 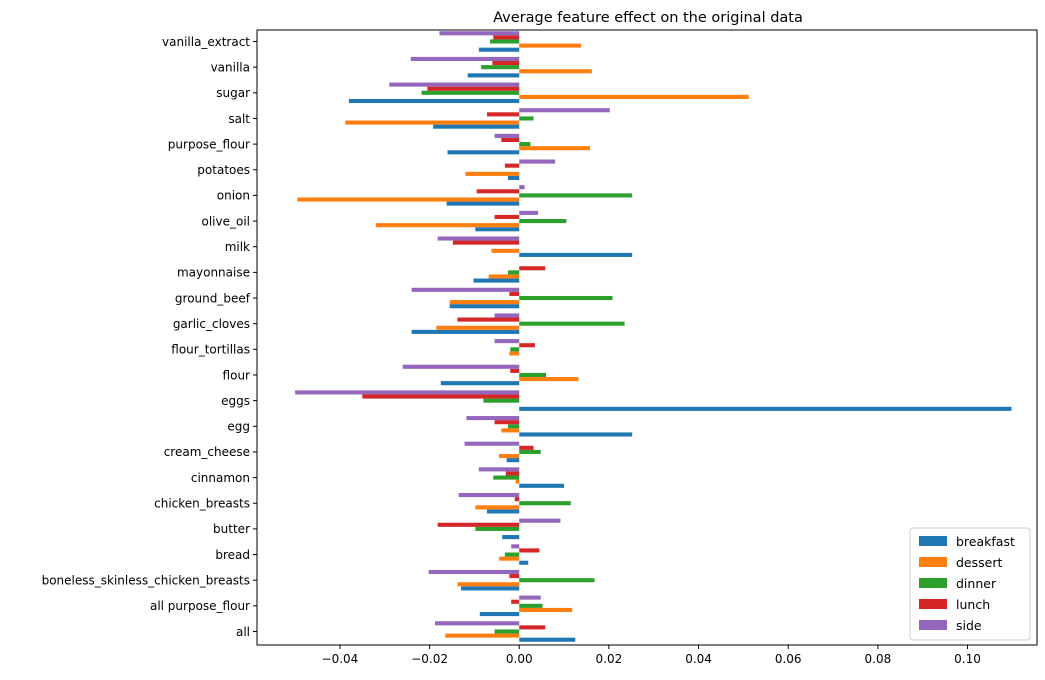 I want to click on bar-dessert-cream-cheese, so click(x=509, y=456).